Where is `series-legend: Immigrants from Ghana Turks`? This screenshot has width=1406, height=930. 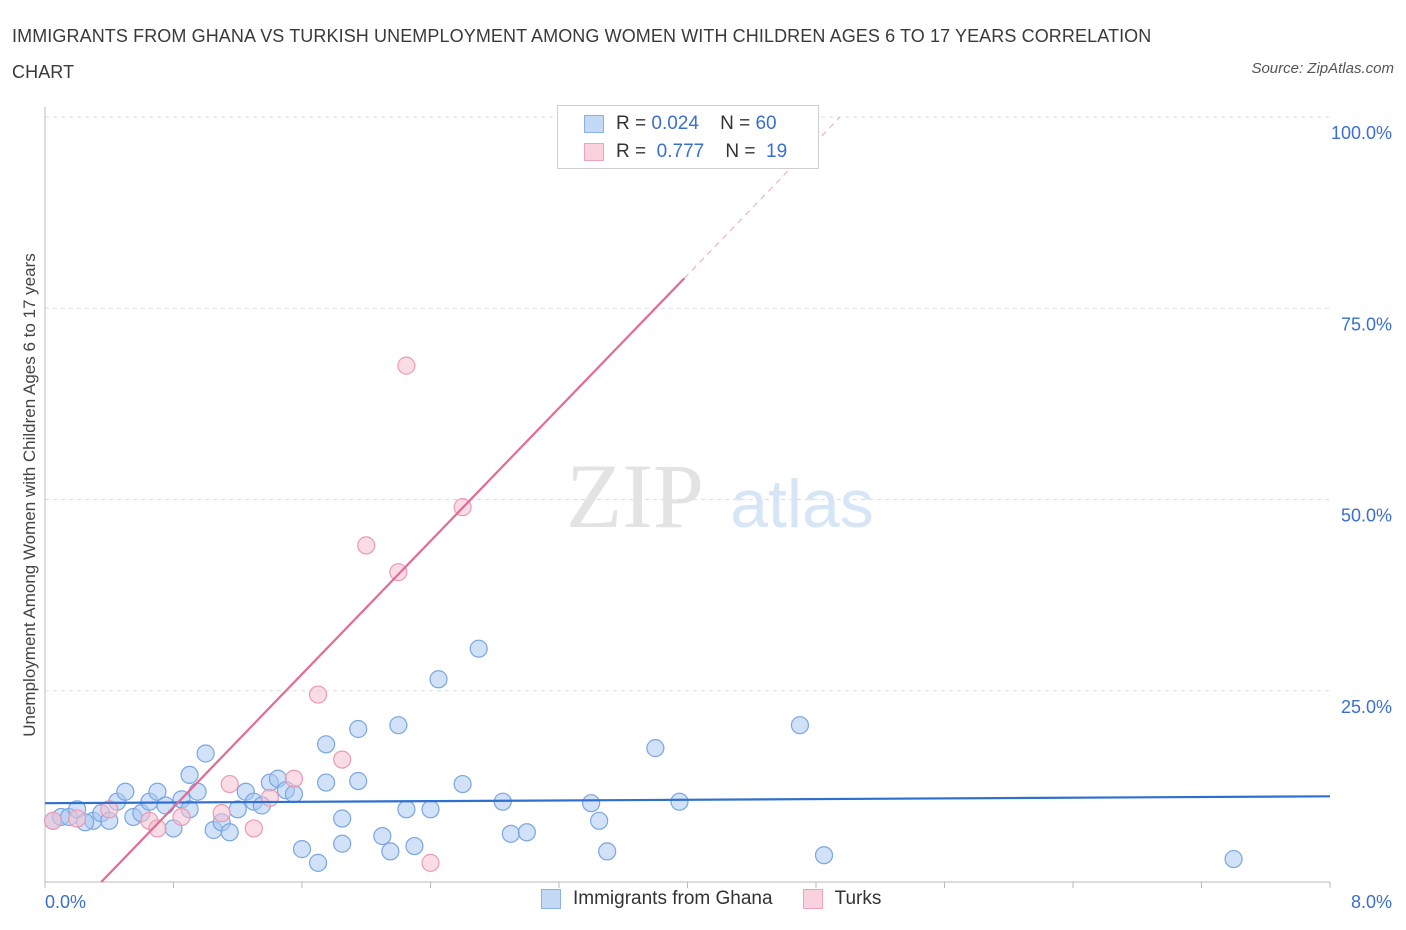 series-legend: Immigrants from Ghana Turks is located at coordinates (726, 899).